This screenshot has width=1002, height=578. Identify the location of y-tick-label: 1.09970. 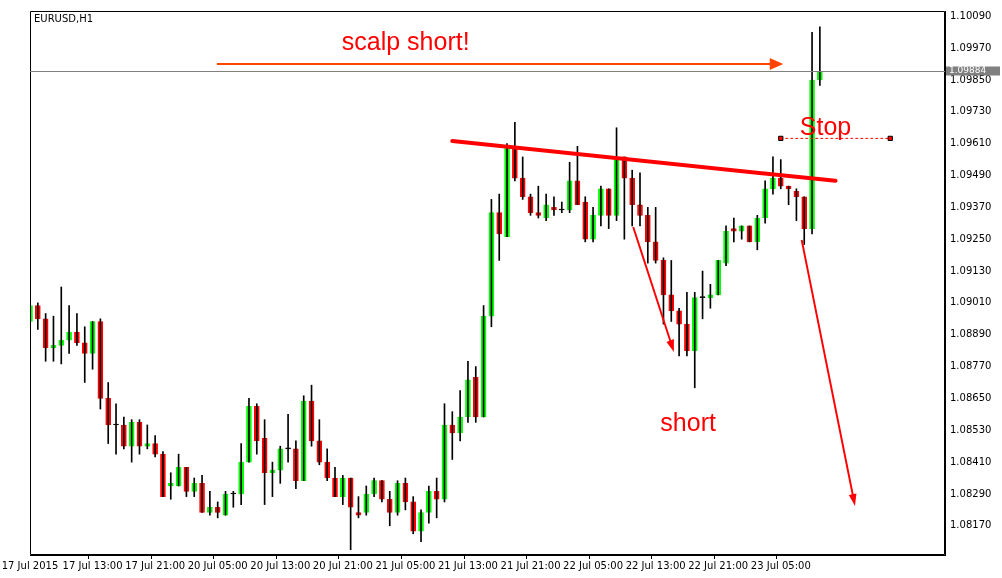
(971, 47).